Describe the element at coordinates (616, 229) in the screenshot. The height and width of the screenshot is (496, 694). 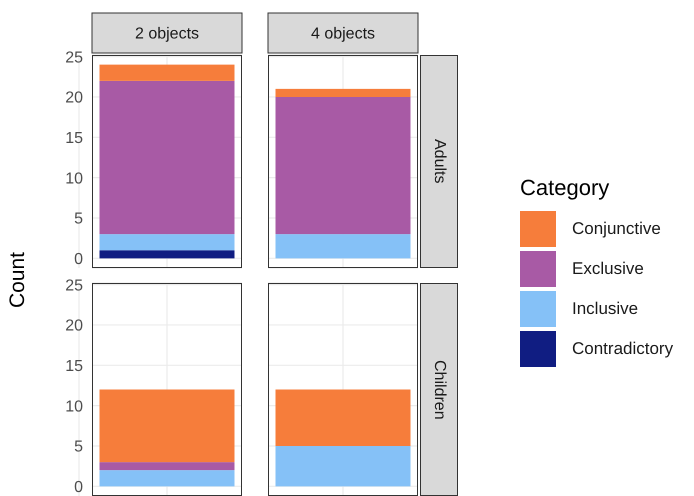
I see `legend-label: Conjunctive` at that location.